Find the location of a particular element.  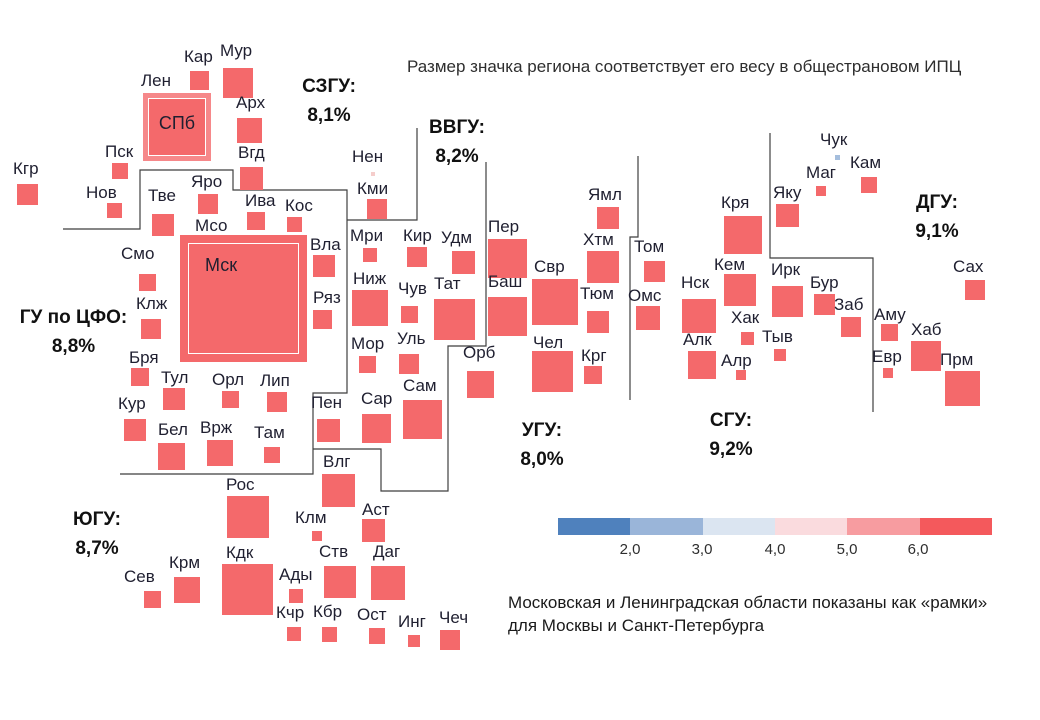

region-label-Нов: Нов is located at coordinates (101, 192).